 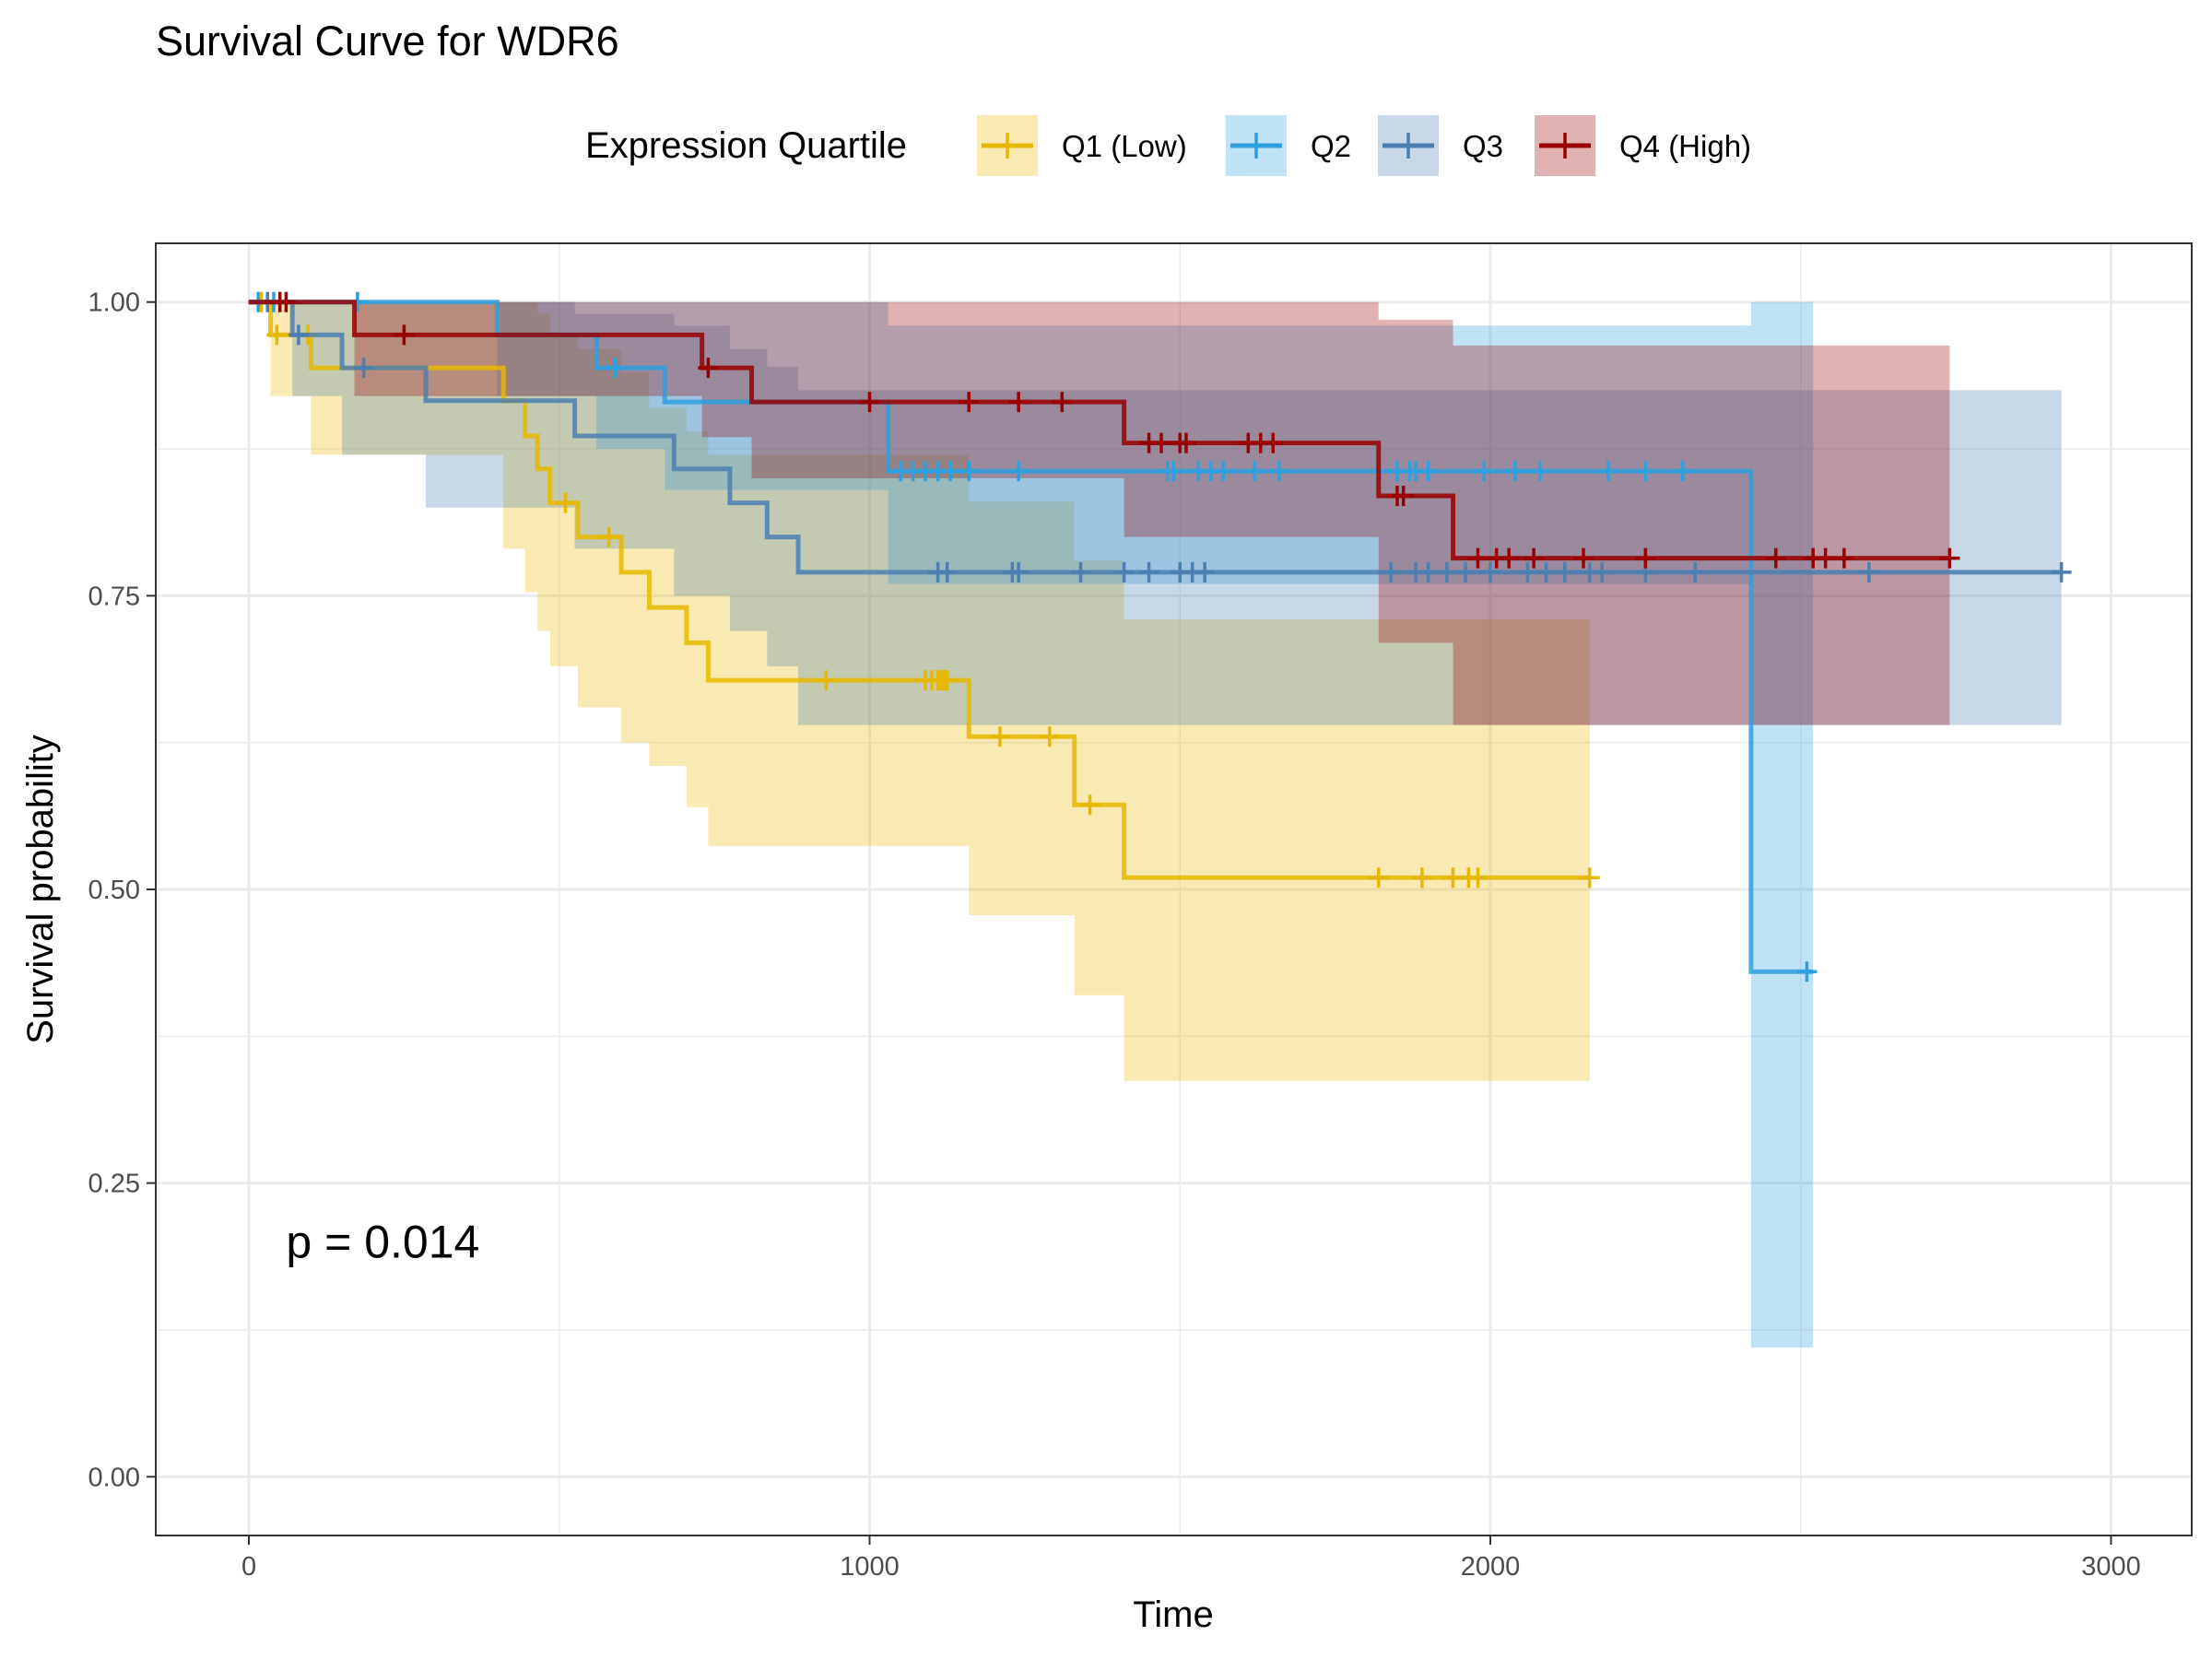 What do you see at coordinates (40, 889) in the screenshot?
I see `y-axis-title: Survival probability` at bounding box center [40, 889].